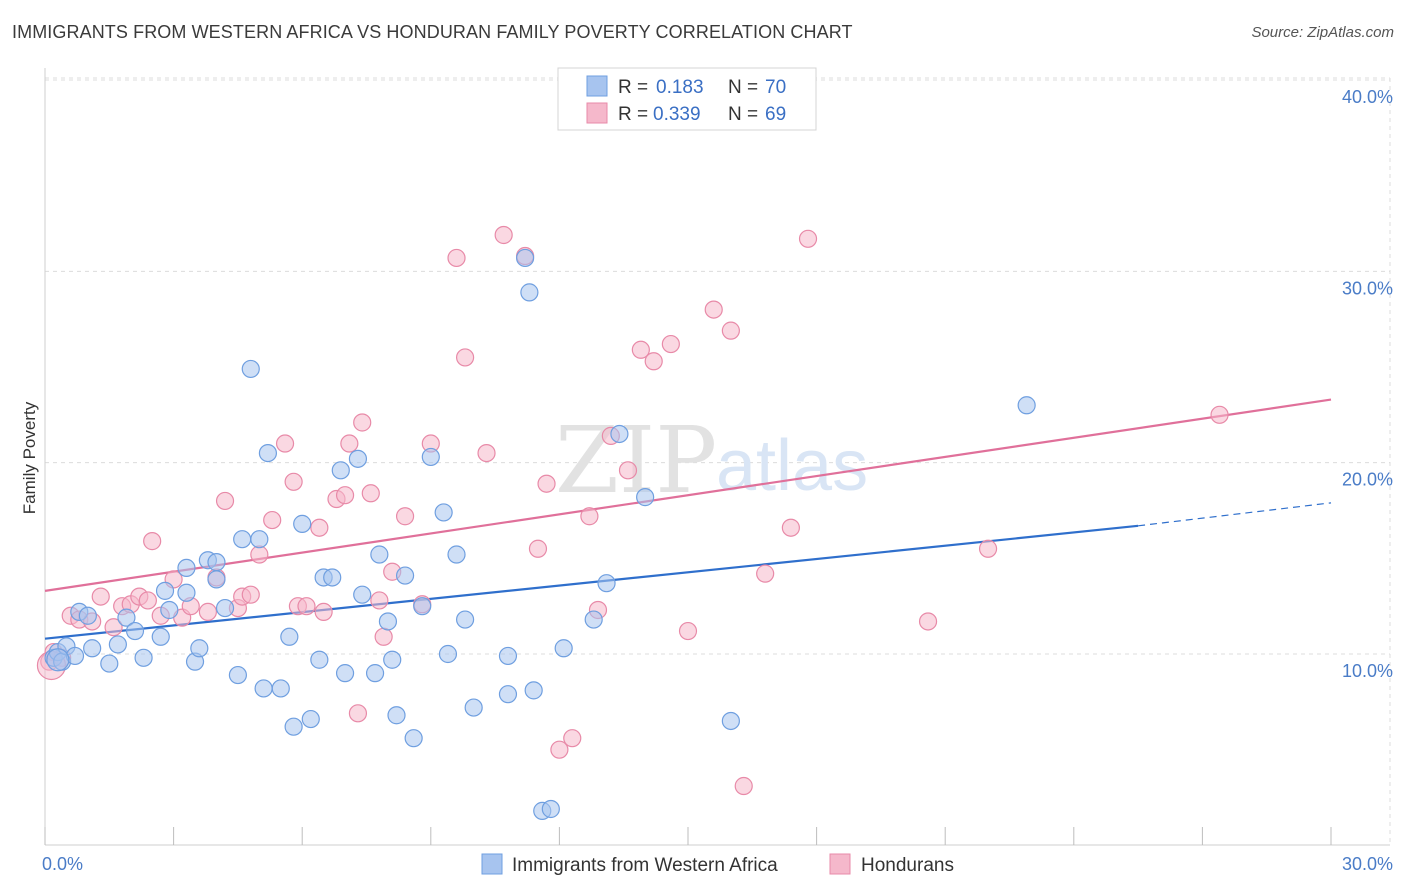 The image size is (1406, 892). Describe the element at coordinates (29, 457) in the screenshot. I see `y-axis-label: Family Poverty` at that location.